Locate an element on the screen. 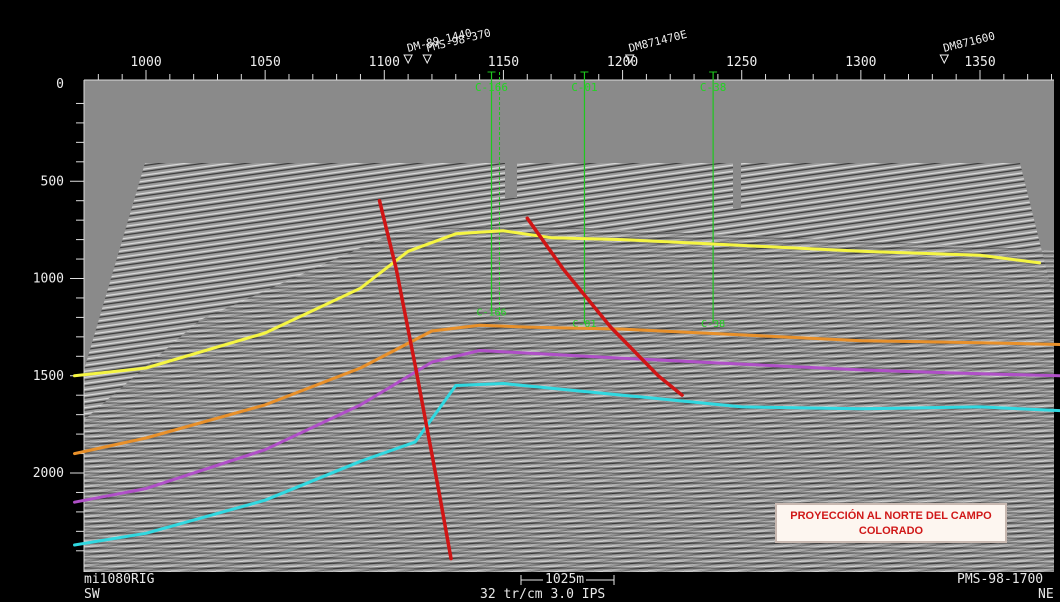 This screenshot has width=1060, height=602. x-tick-label: 1000 is located at coordinates (145, 62).